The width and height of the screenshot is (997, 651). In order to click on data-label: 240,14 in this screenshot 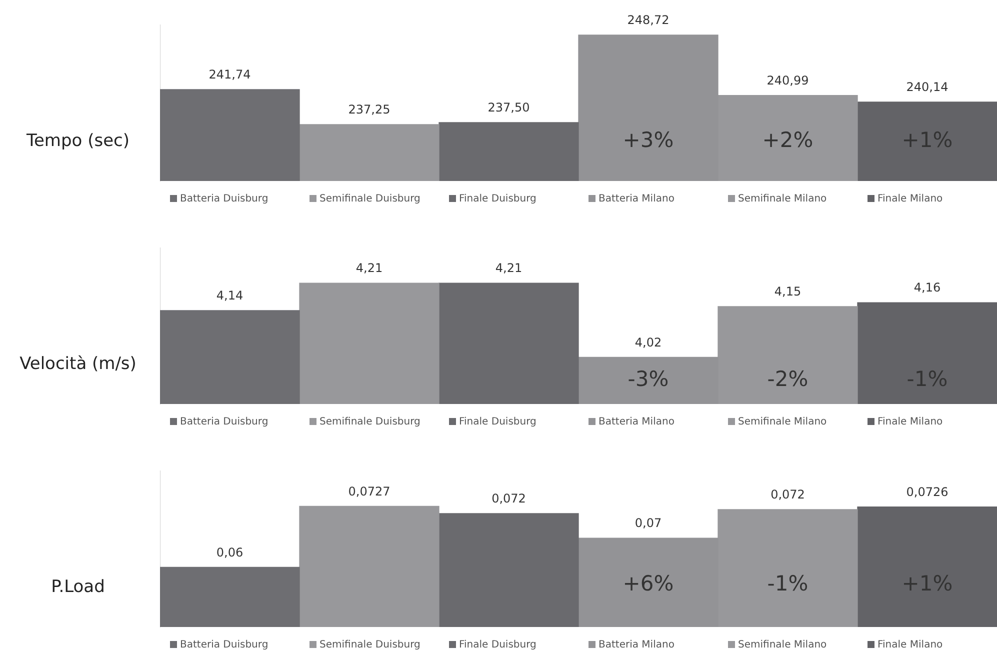, I will do `click(927, 87)`.